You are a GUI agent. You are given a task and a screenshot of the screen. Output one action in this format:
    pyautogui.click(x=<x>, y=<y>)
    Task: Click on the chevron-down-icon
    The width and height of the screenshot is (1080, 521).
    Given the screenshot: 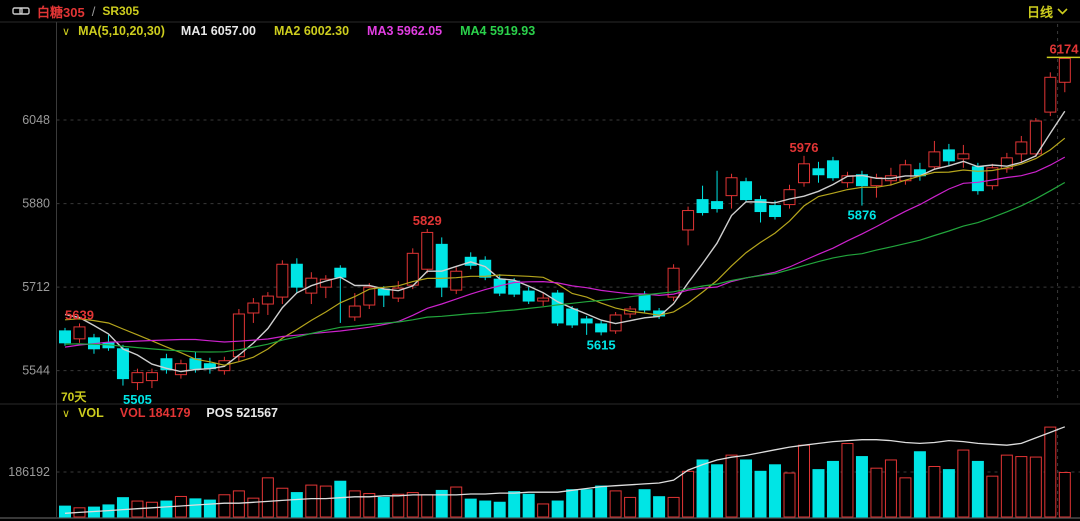 What is the action you would take?
    pyautogui.click(x=1062, y=11)
    